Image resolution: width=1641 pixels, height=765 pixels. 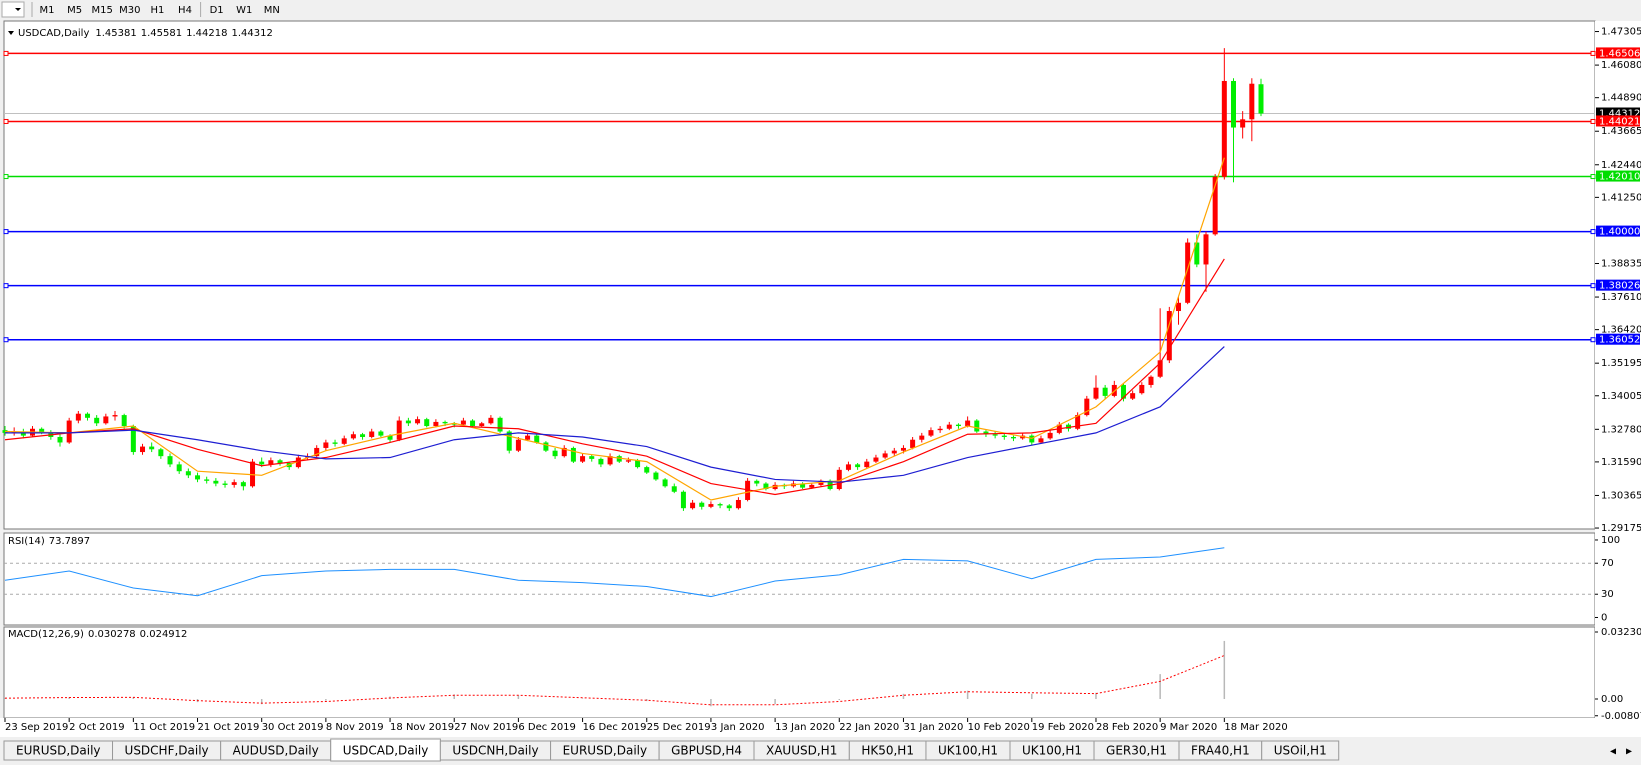 I want to click on macd-tick-label: -0.008077, so click(x=1621, y=716).